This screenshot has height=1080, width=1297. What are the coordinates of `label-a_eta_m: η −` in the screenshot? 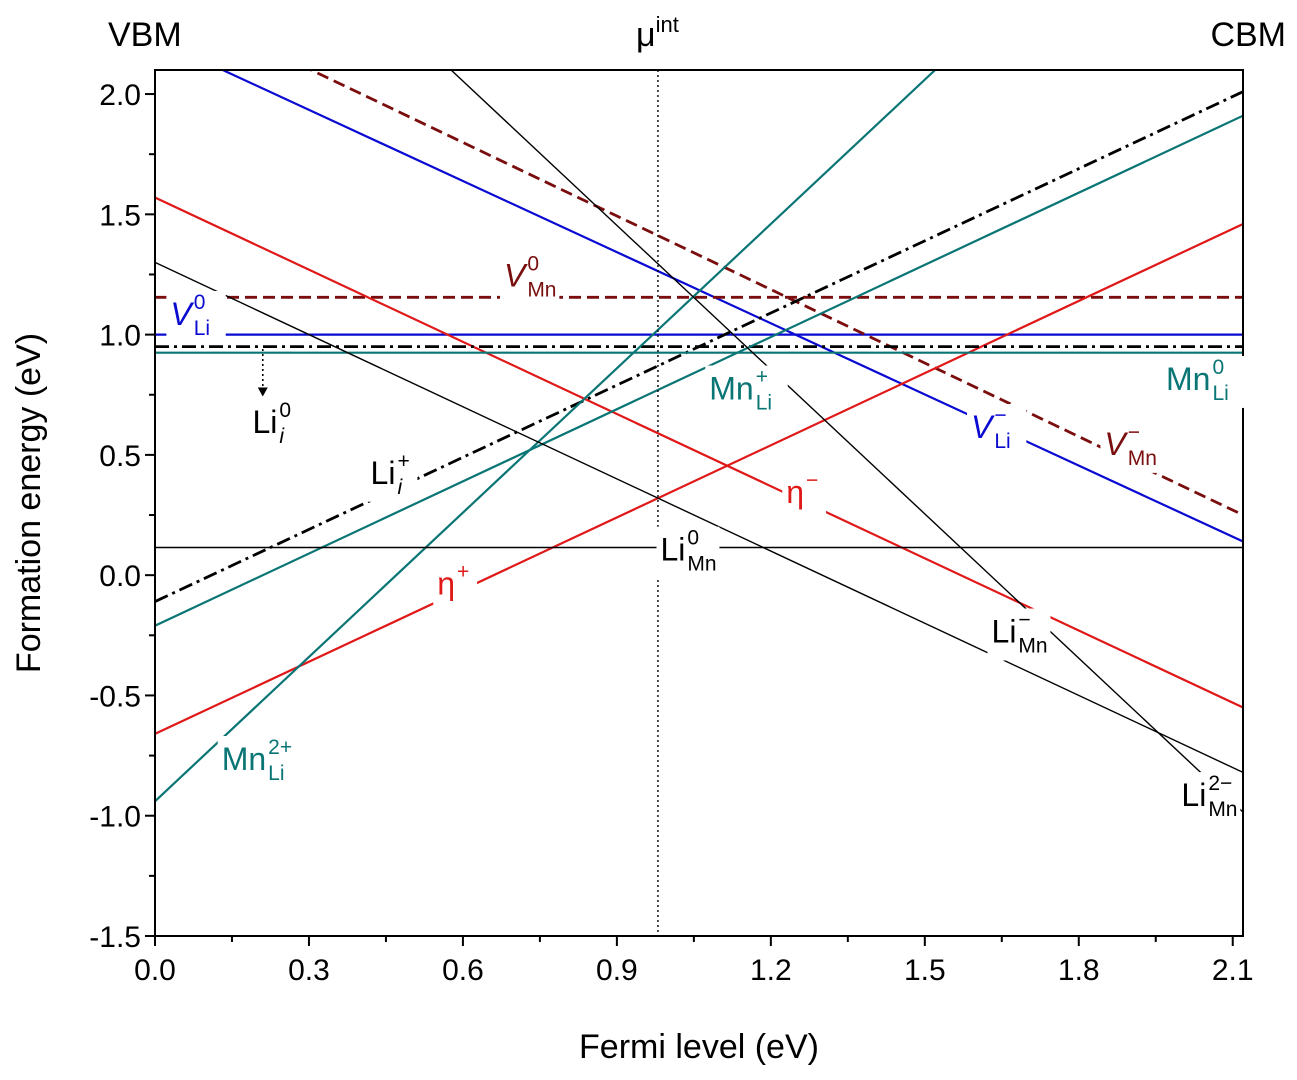 It's located at (804, 495).